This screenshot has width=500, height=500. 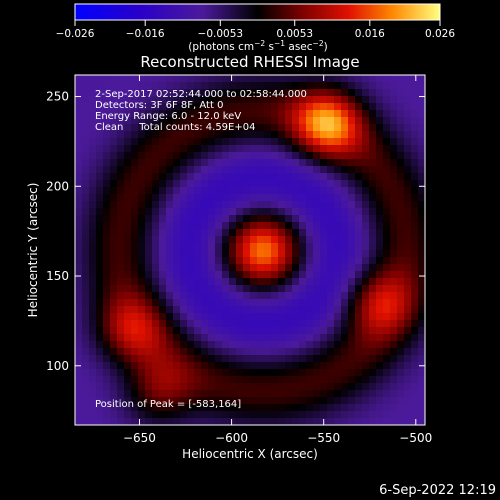 What do you see at coordinates (370, 34) in the screenshot?
I see `colorbar-tick-label: 0.016` at bounding box center [370, 34].